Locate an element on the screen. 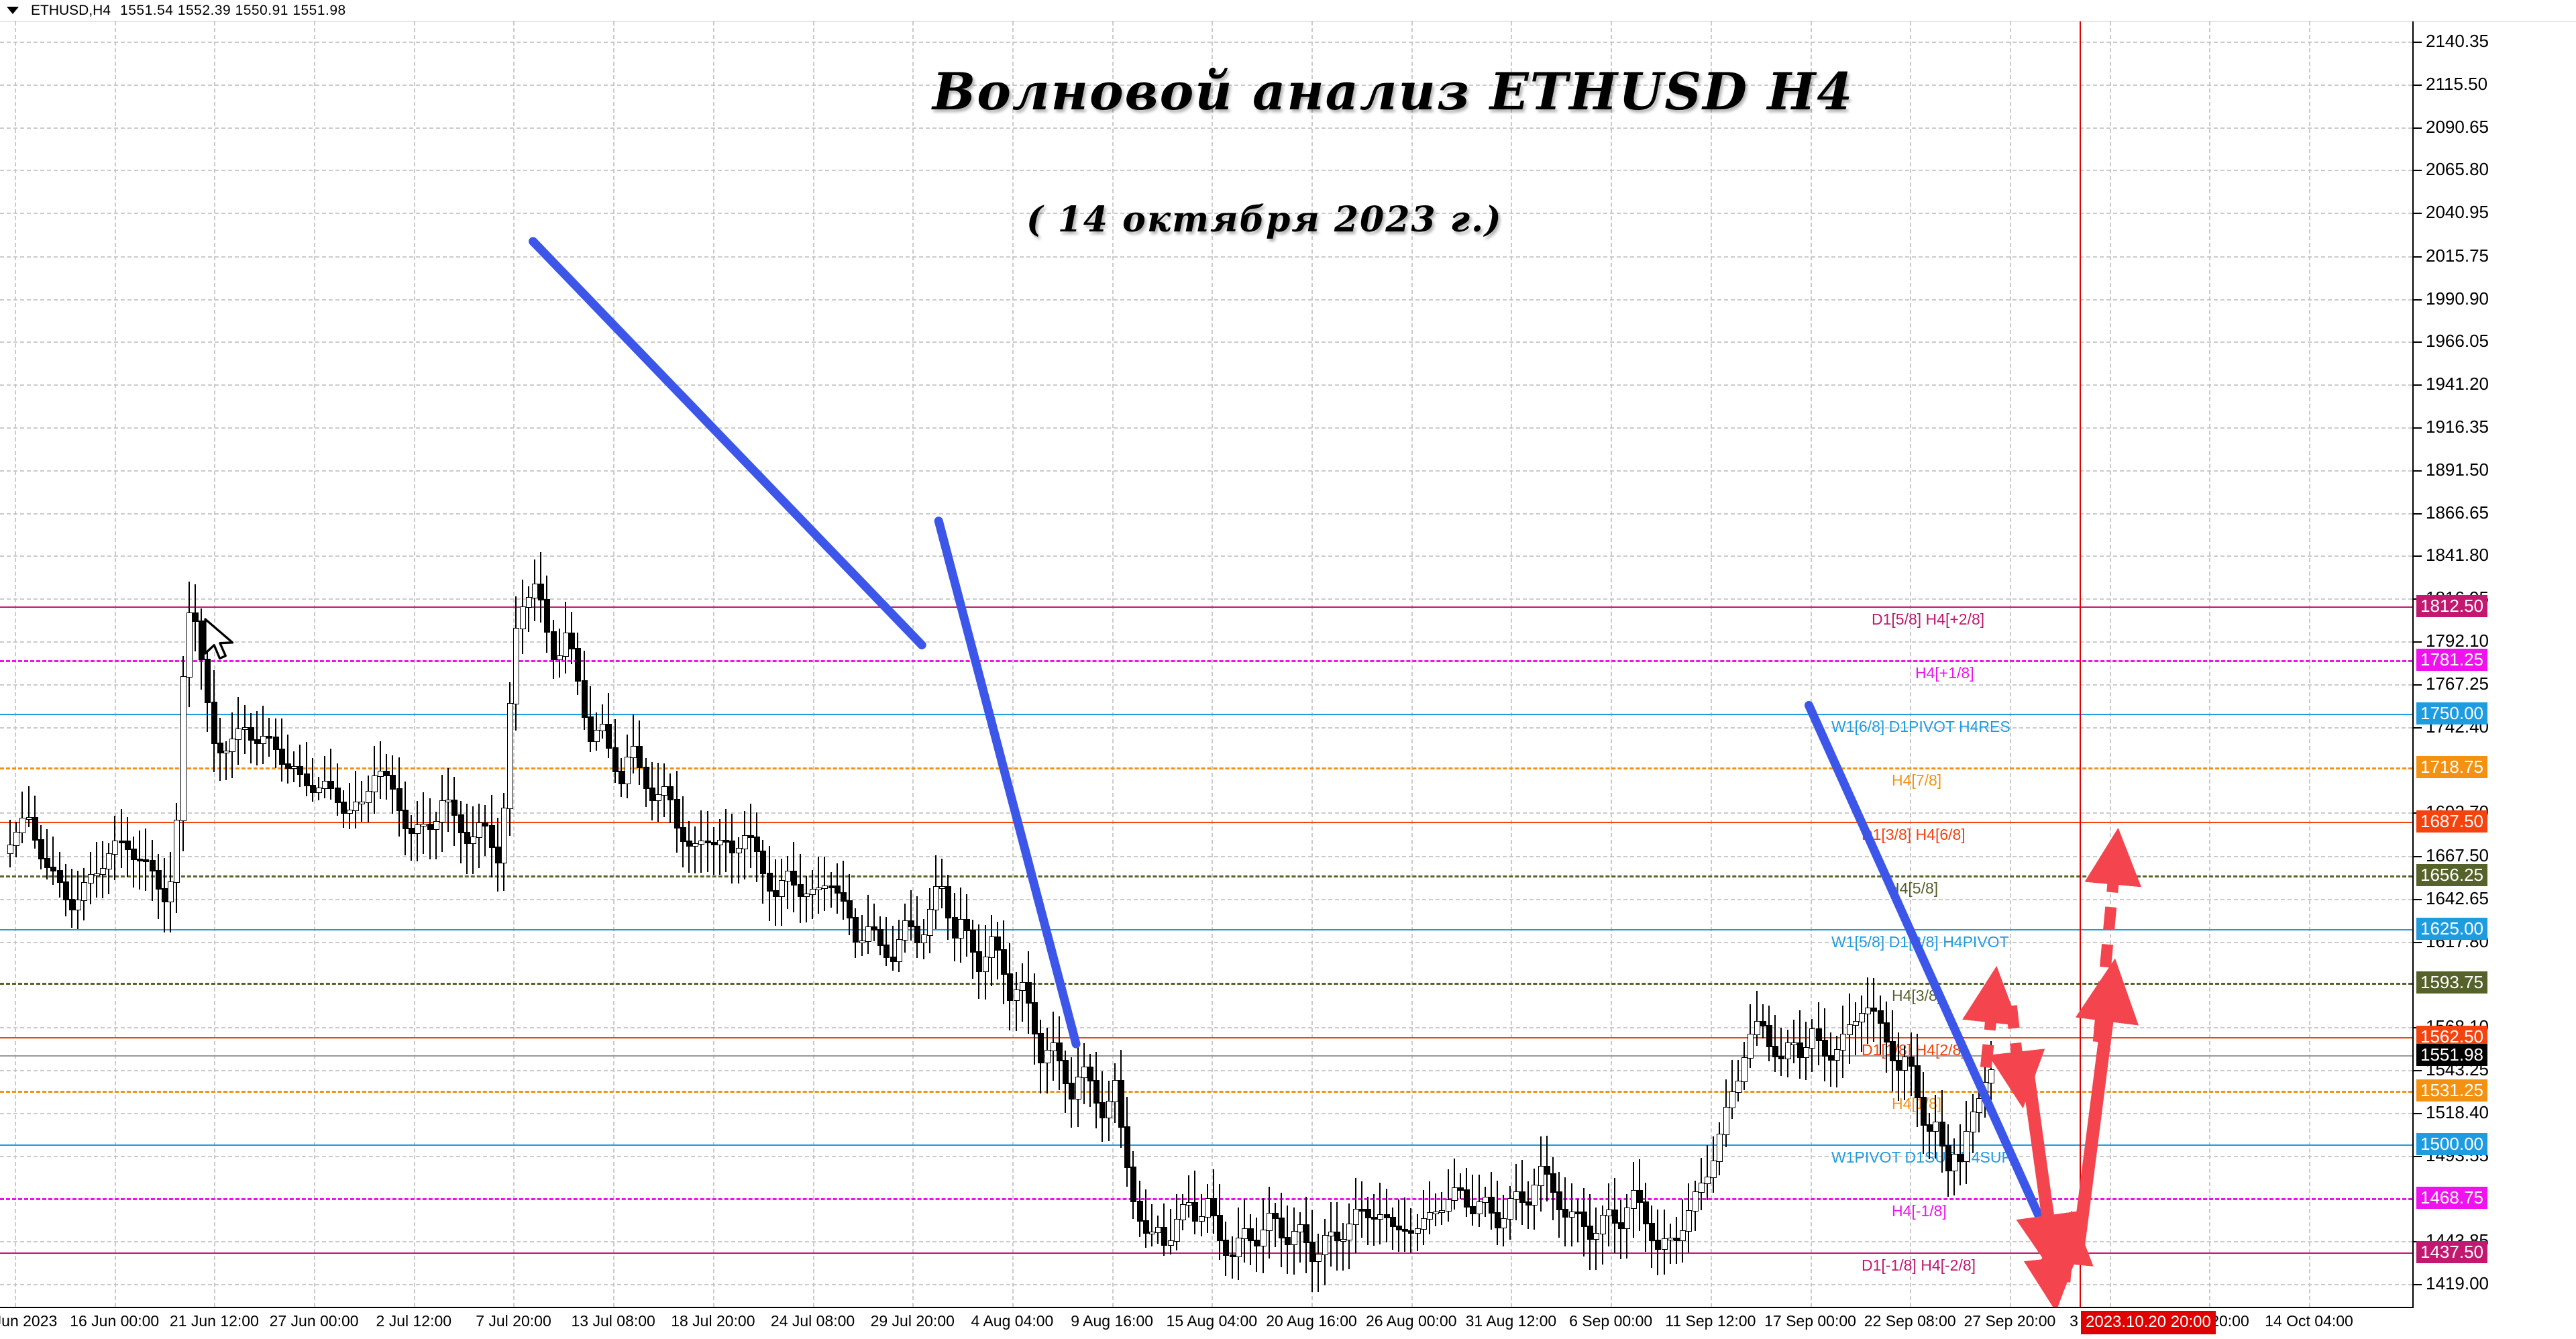  last-price-badge: 1551.98 is located at coordinates (2451, 1054).